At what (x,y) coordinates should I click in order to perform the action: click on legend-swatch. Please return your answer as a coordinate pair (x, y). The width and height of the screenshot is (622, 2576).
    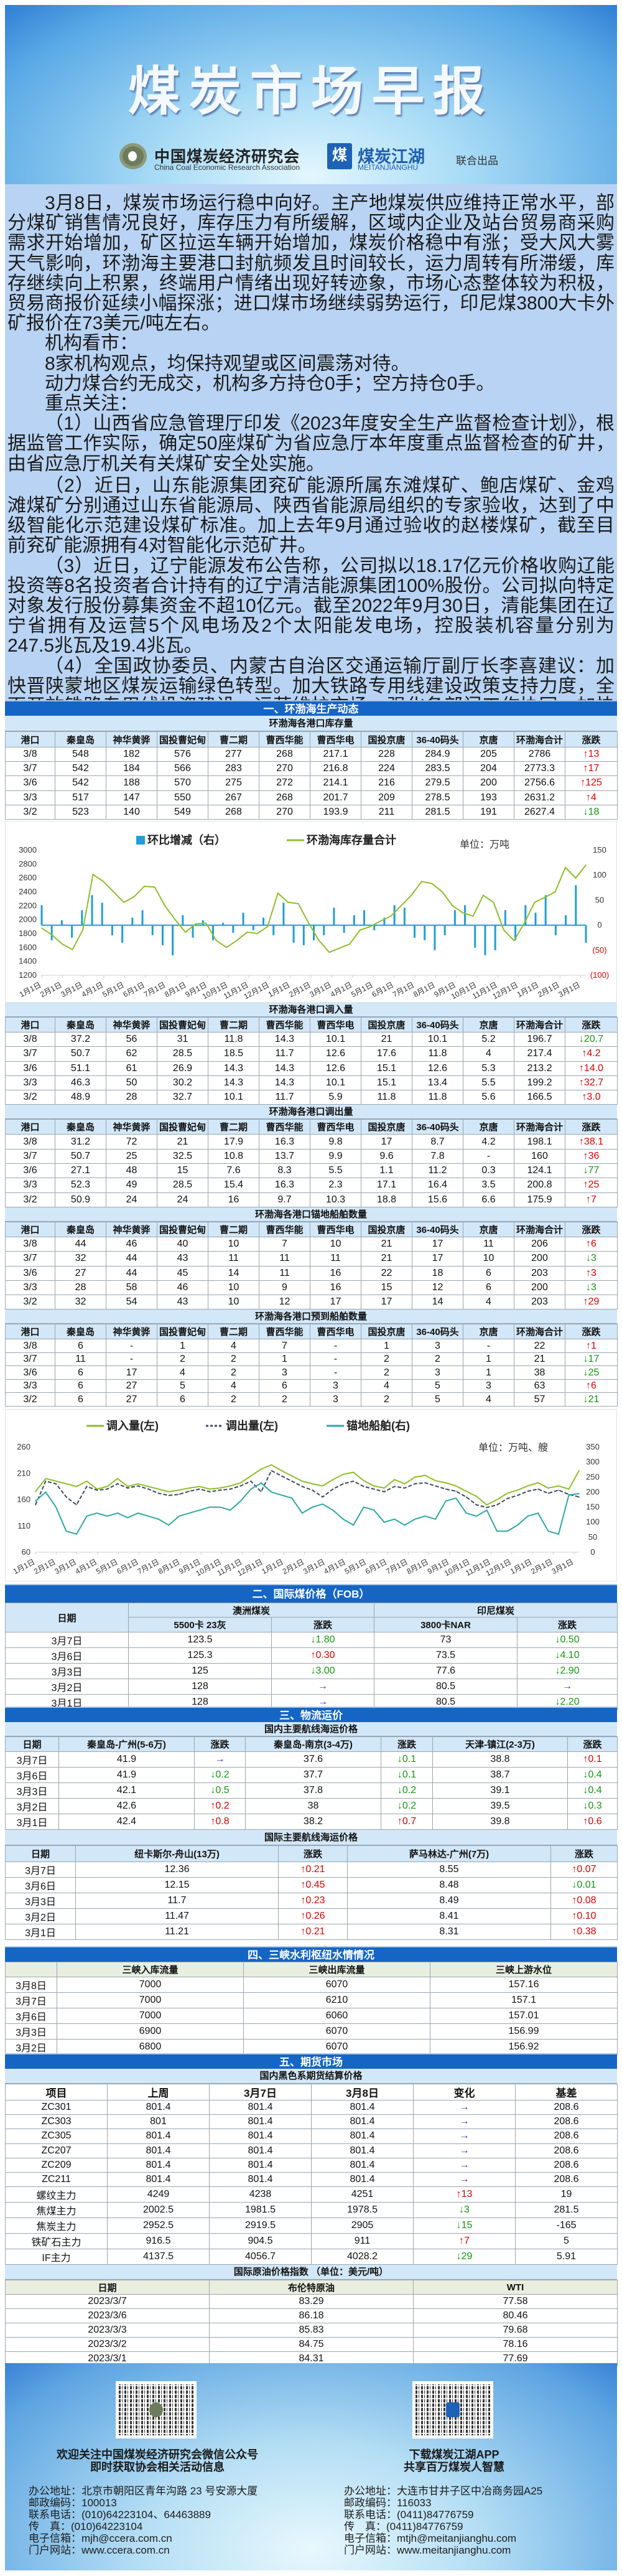
    Looking at the image, I should click on (140, 840).